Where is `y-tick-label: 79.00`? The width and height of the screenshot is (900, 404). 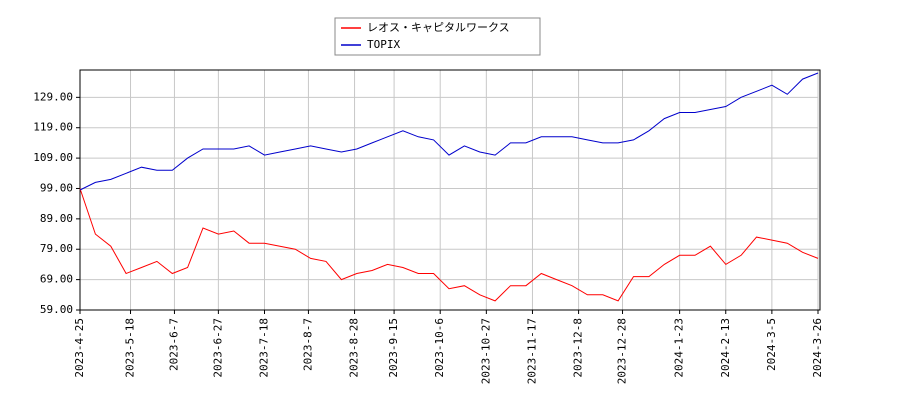
y-tick-label: 79.00 is located at coordinates (56, 248).